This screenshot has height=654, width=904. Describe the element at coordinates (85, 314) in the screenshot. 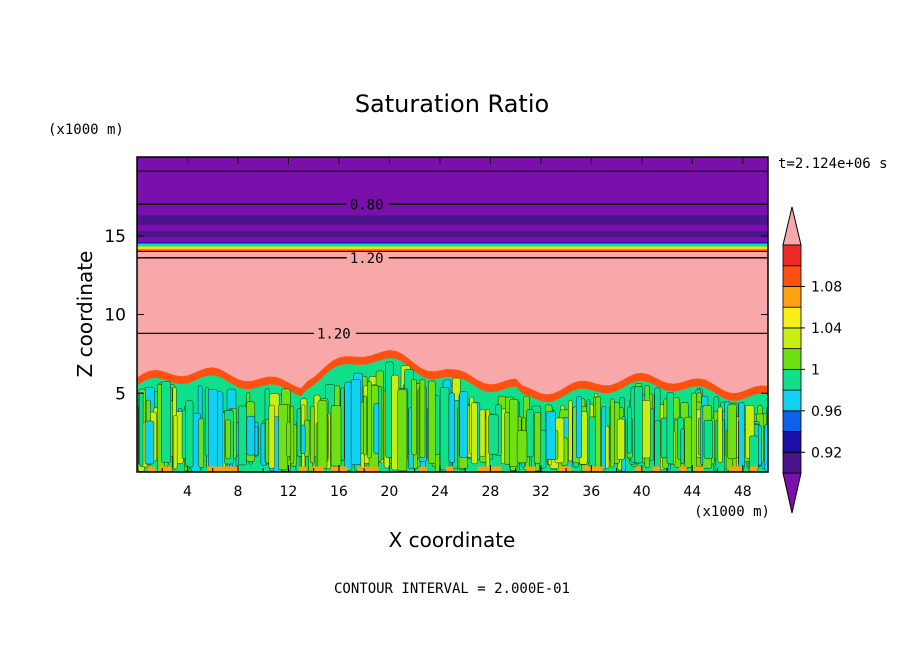

I see `y-axis-label: Z coordinate` at that location.